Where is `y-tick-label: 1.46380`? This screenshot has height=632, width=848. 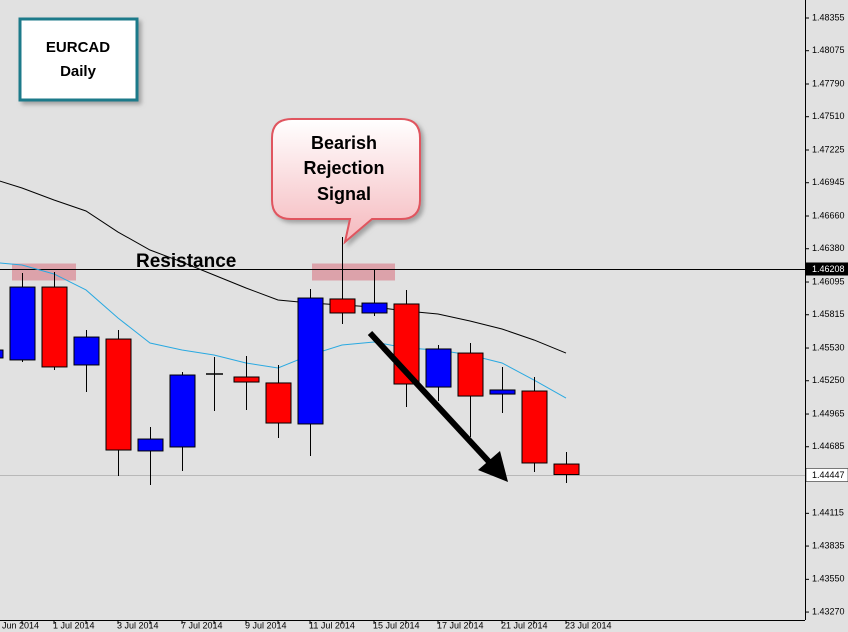 y-tick-label: 1.46380 is located at coordinates (828, 248).